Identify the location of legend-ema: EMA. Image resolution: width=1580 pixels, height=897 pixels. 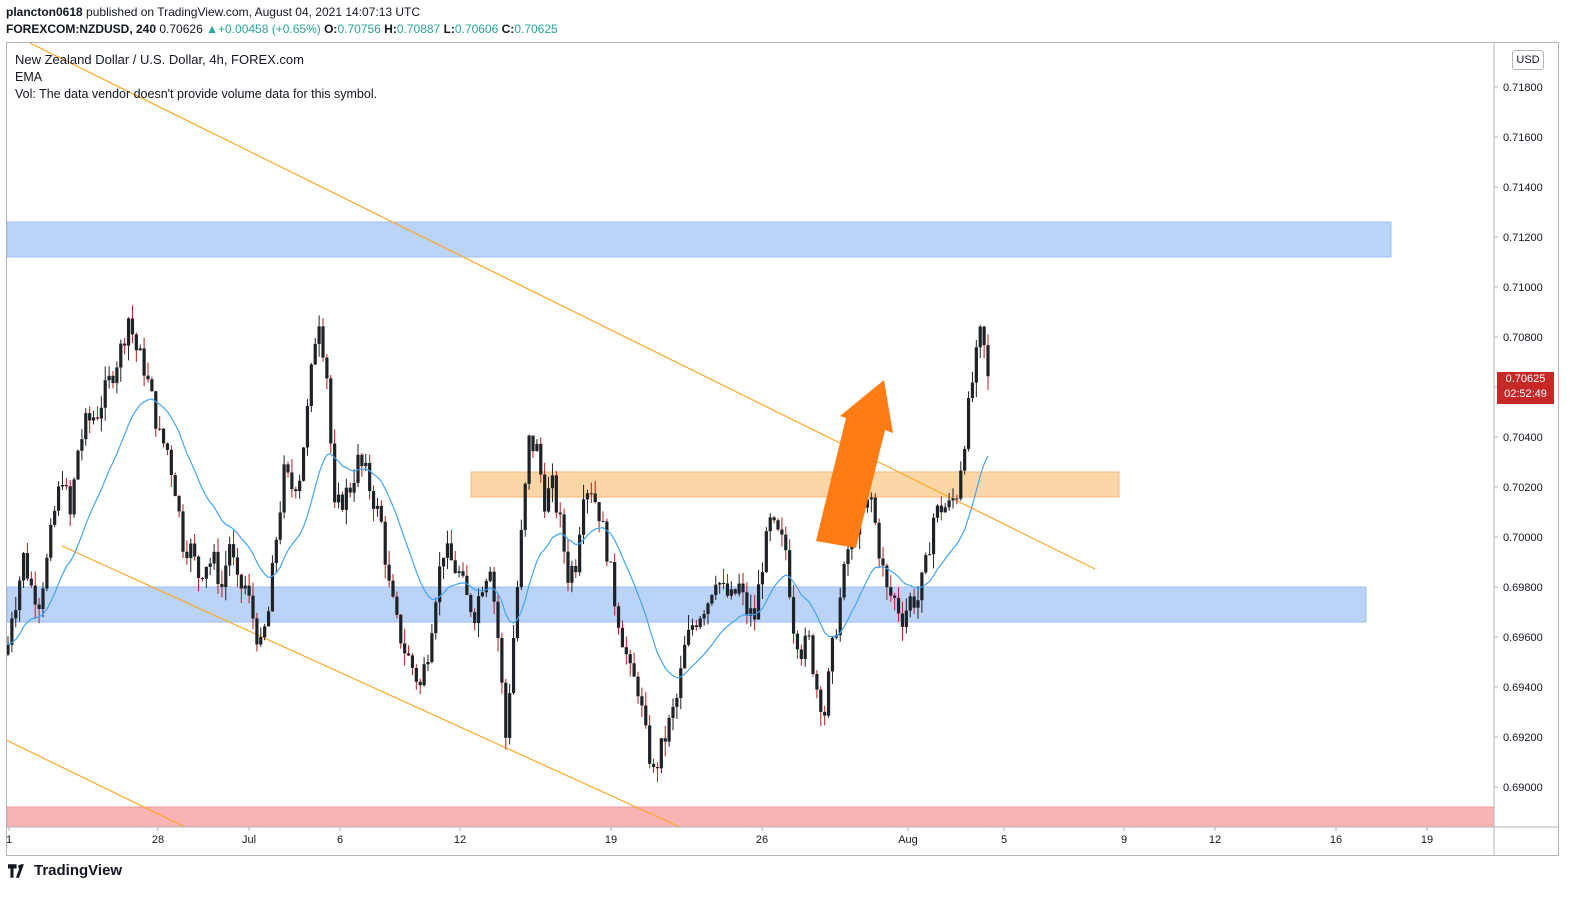
(29, 77).